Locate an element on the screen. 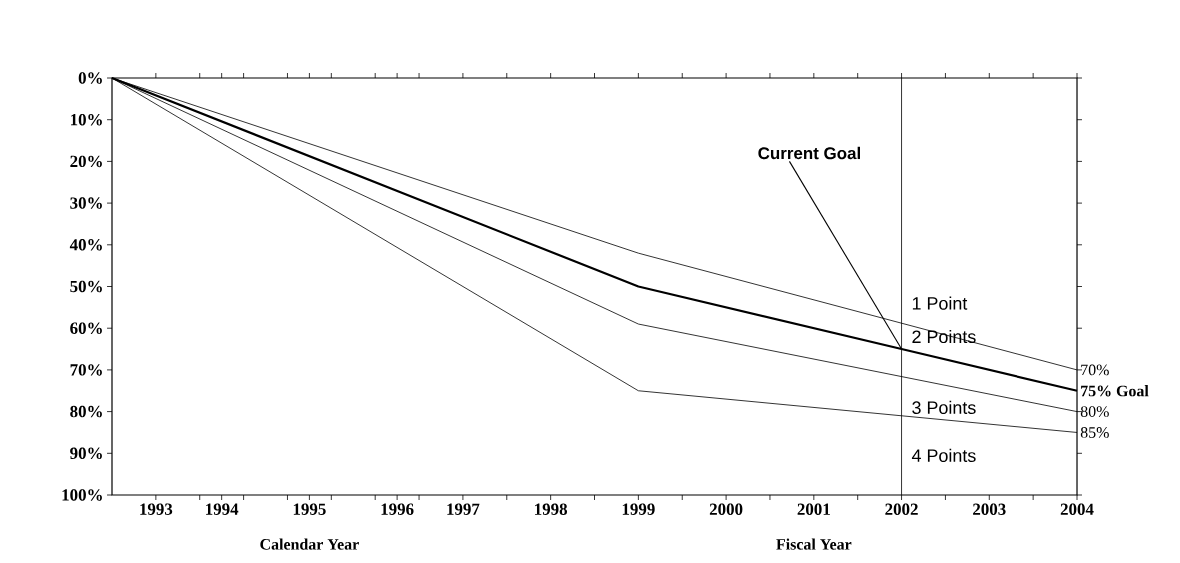 This screenshot has height=563, width=1180. legend-label: 70% is located at coordinates (1095, 370).